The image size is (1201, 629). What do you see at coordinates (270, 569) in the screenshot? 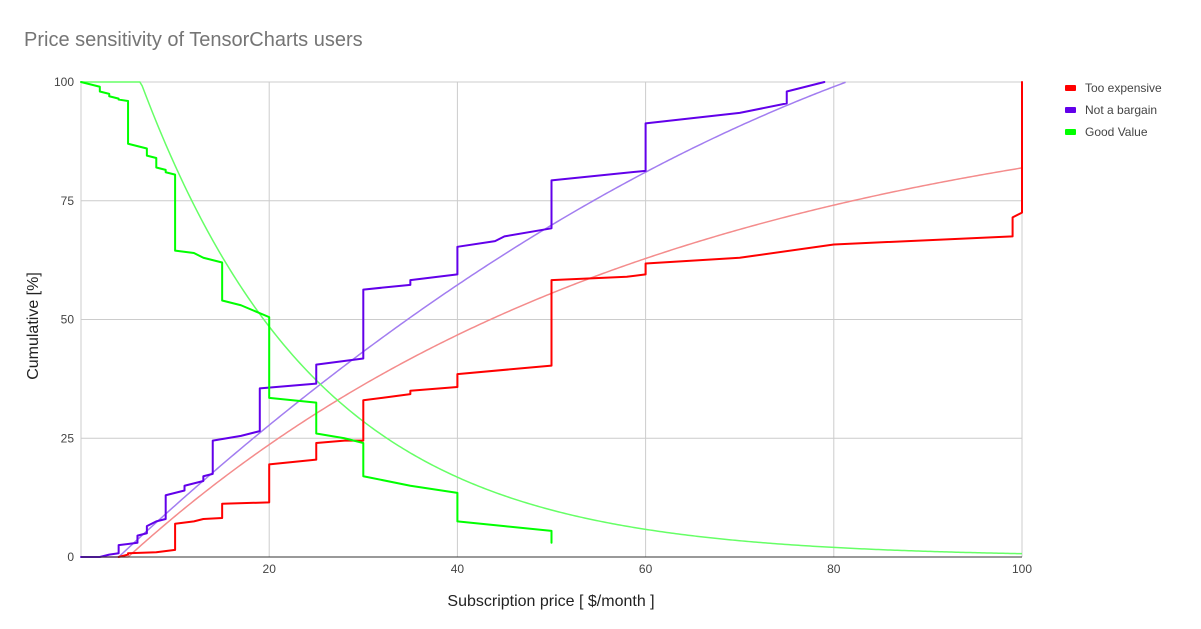
I see `x-tick-label: 20` at bounding box center [270, 569].